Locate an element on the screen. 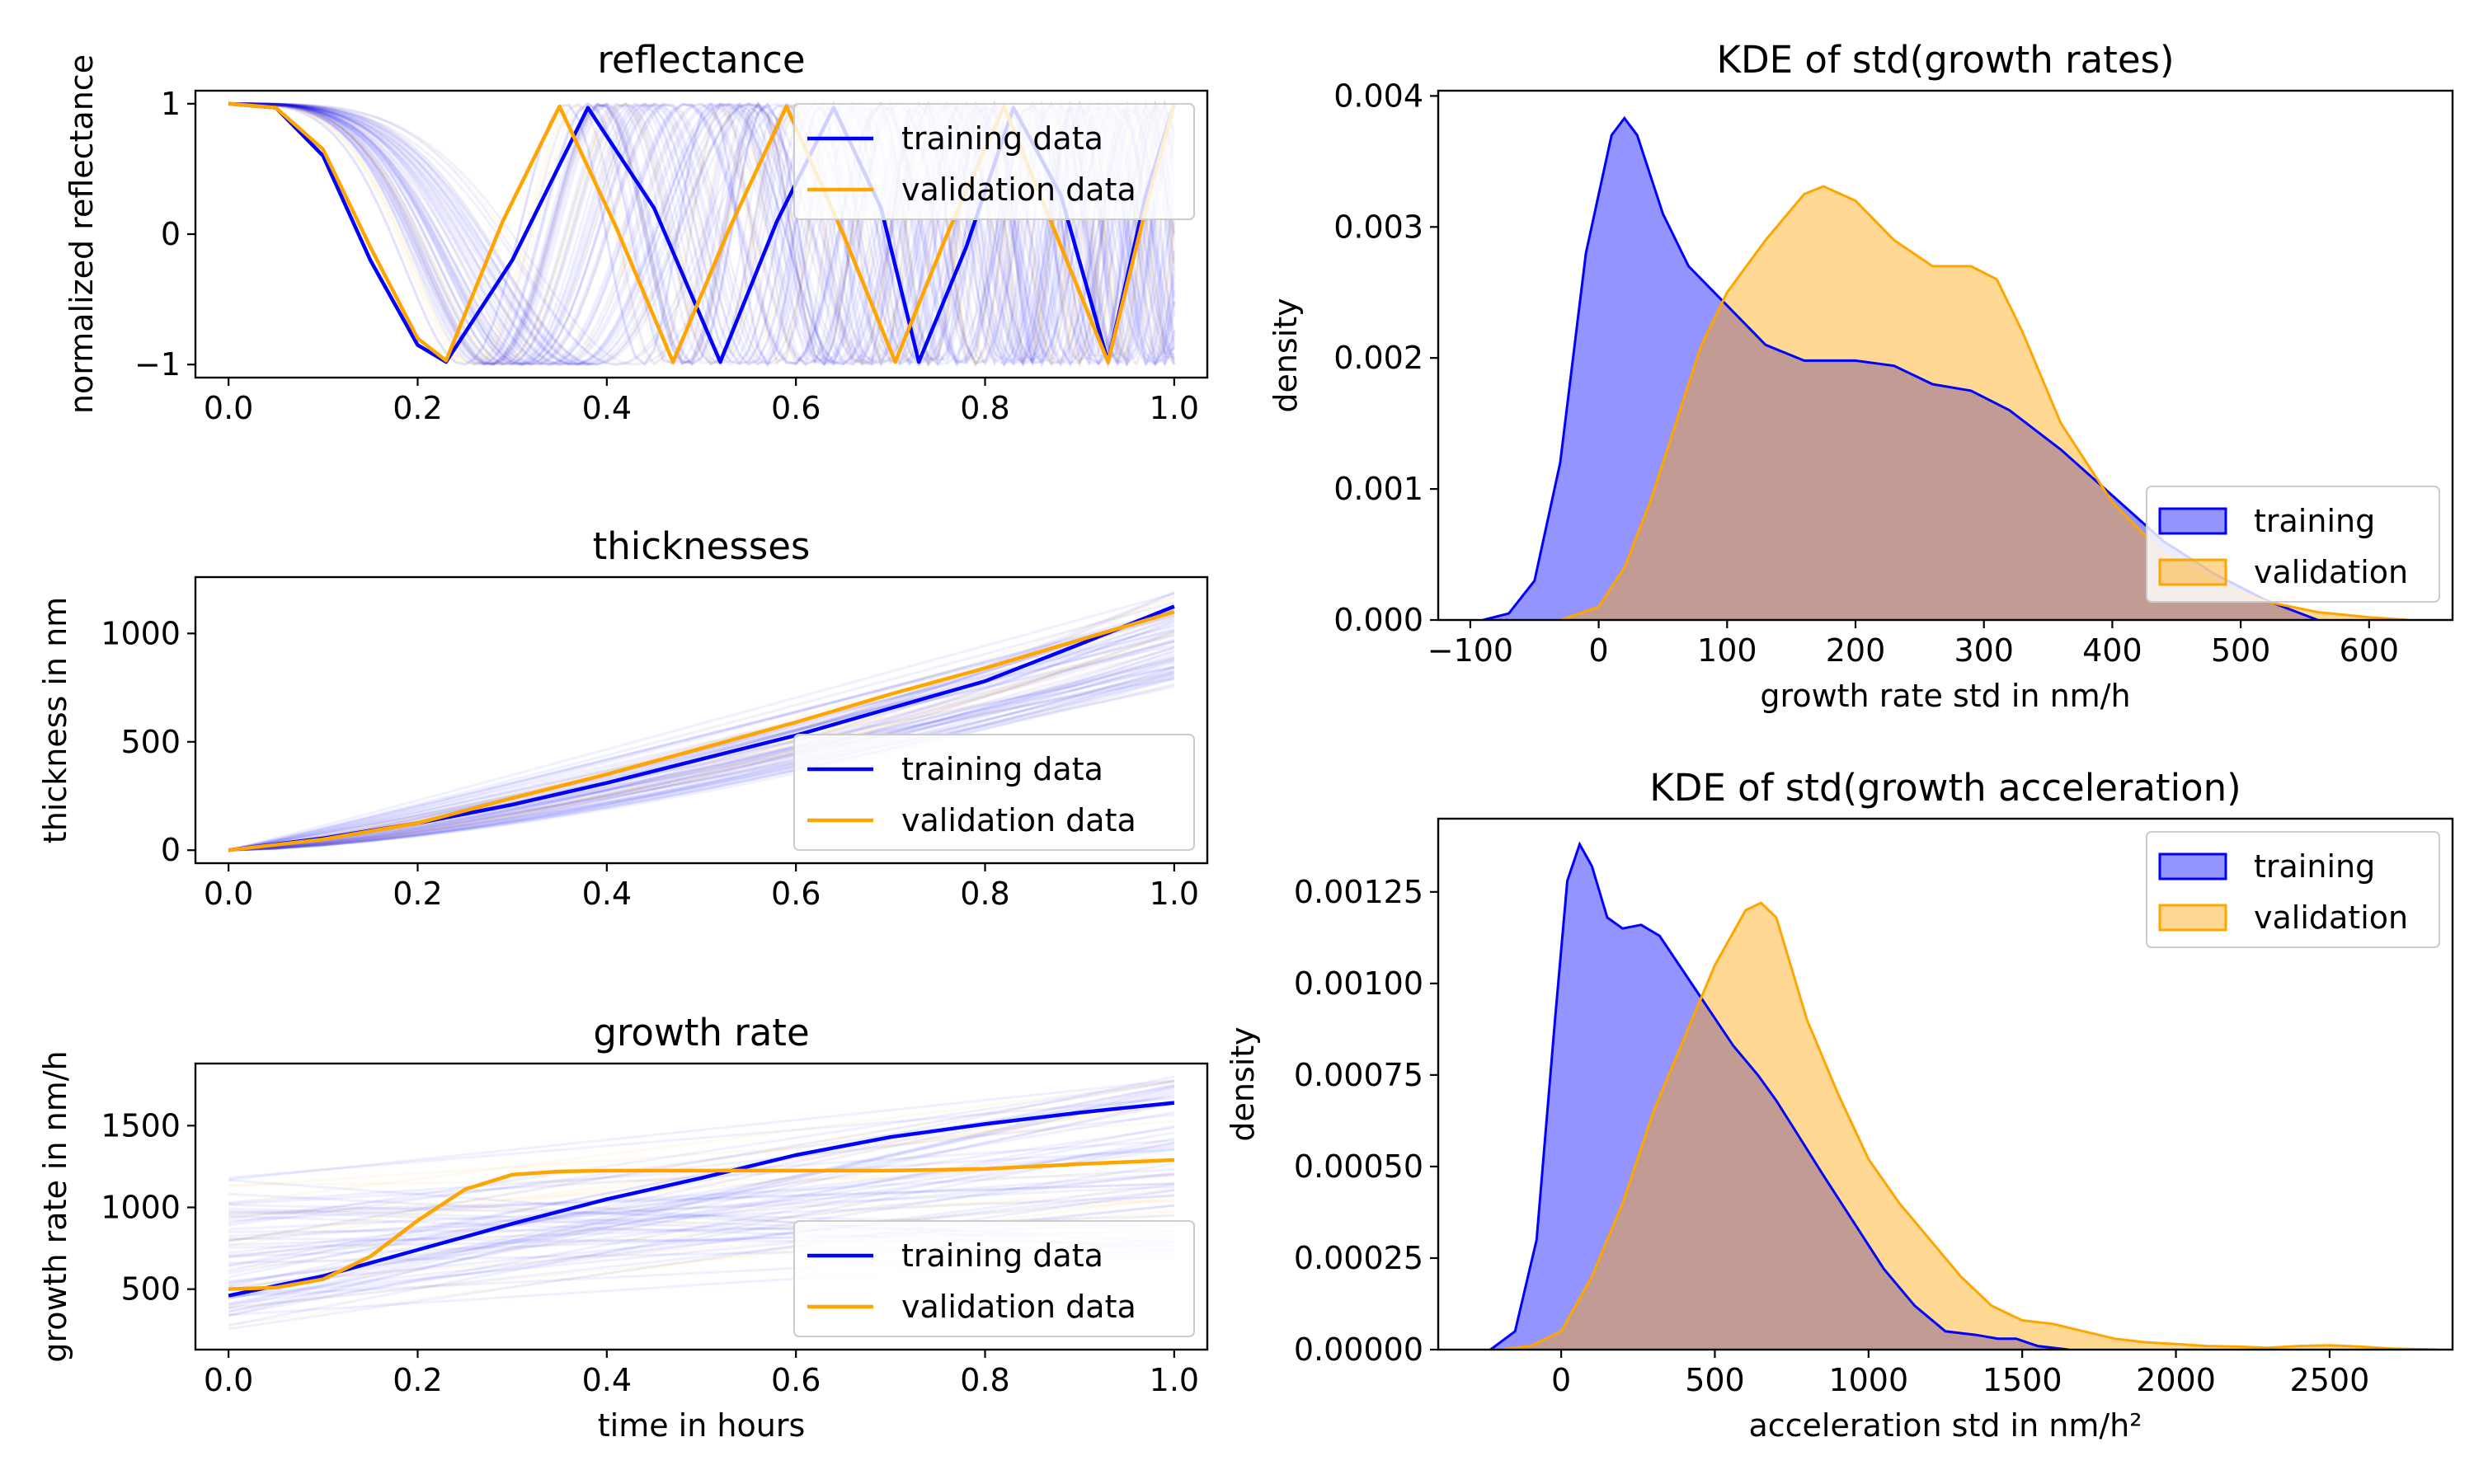  x-tick-label: −100 is located at coordinates (1470, 650).